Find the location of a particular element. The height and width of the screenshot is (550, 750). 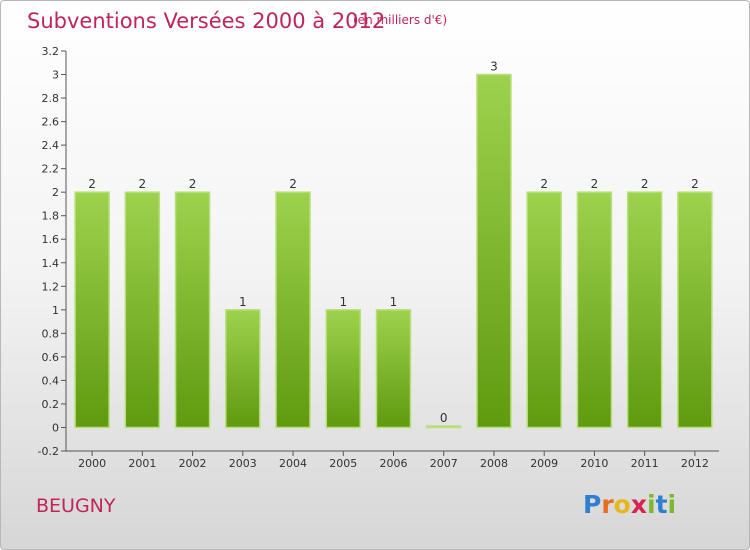

bar-2007 is located at coordinates (443, 427).